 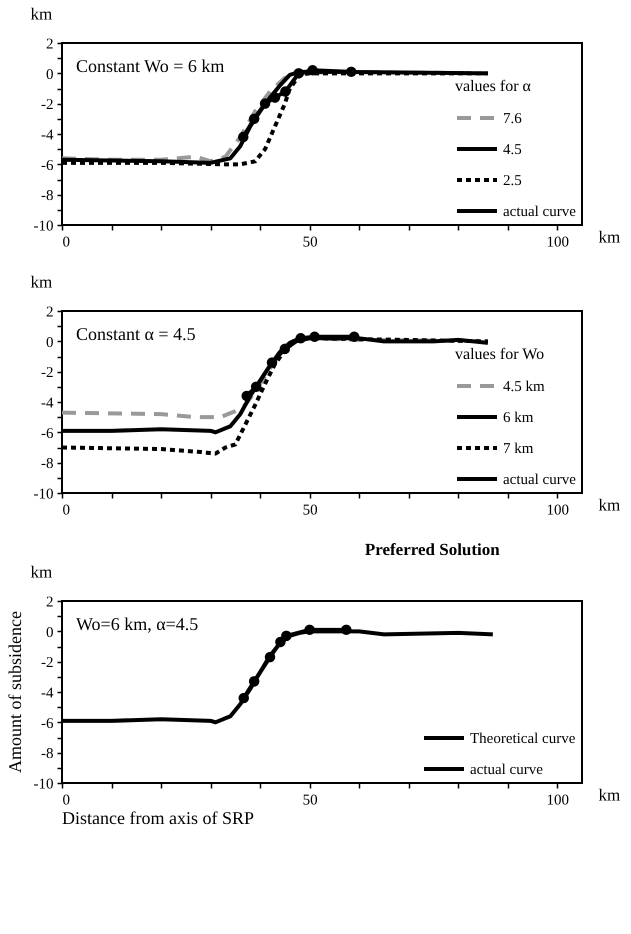 What do you see at coordinates (150, 66) in the screenshot?
I see `annotation: Constant Wo = 6 km` at bounding box center [150, 66].